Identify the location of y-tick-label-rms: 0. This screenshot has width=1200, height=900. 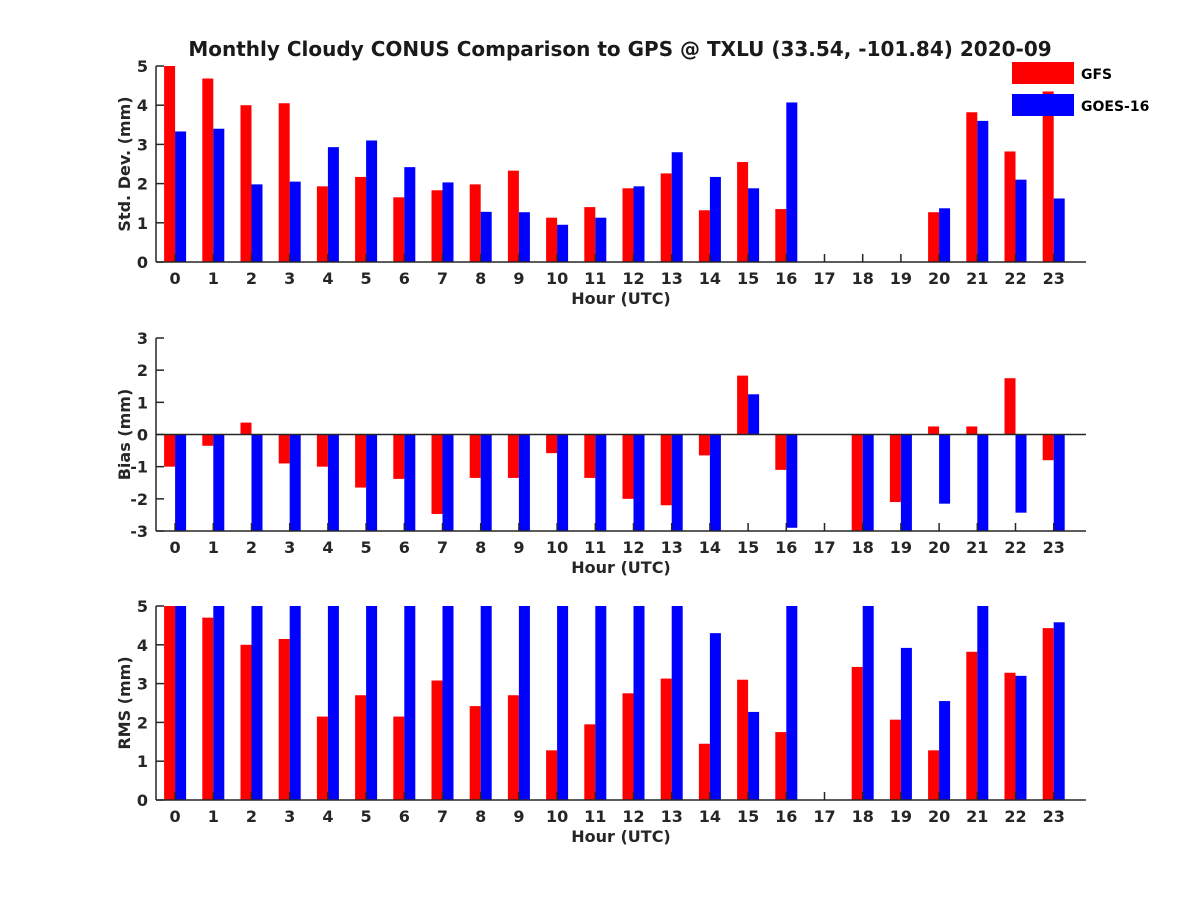
(142, 800).